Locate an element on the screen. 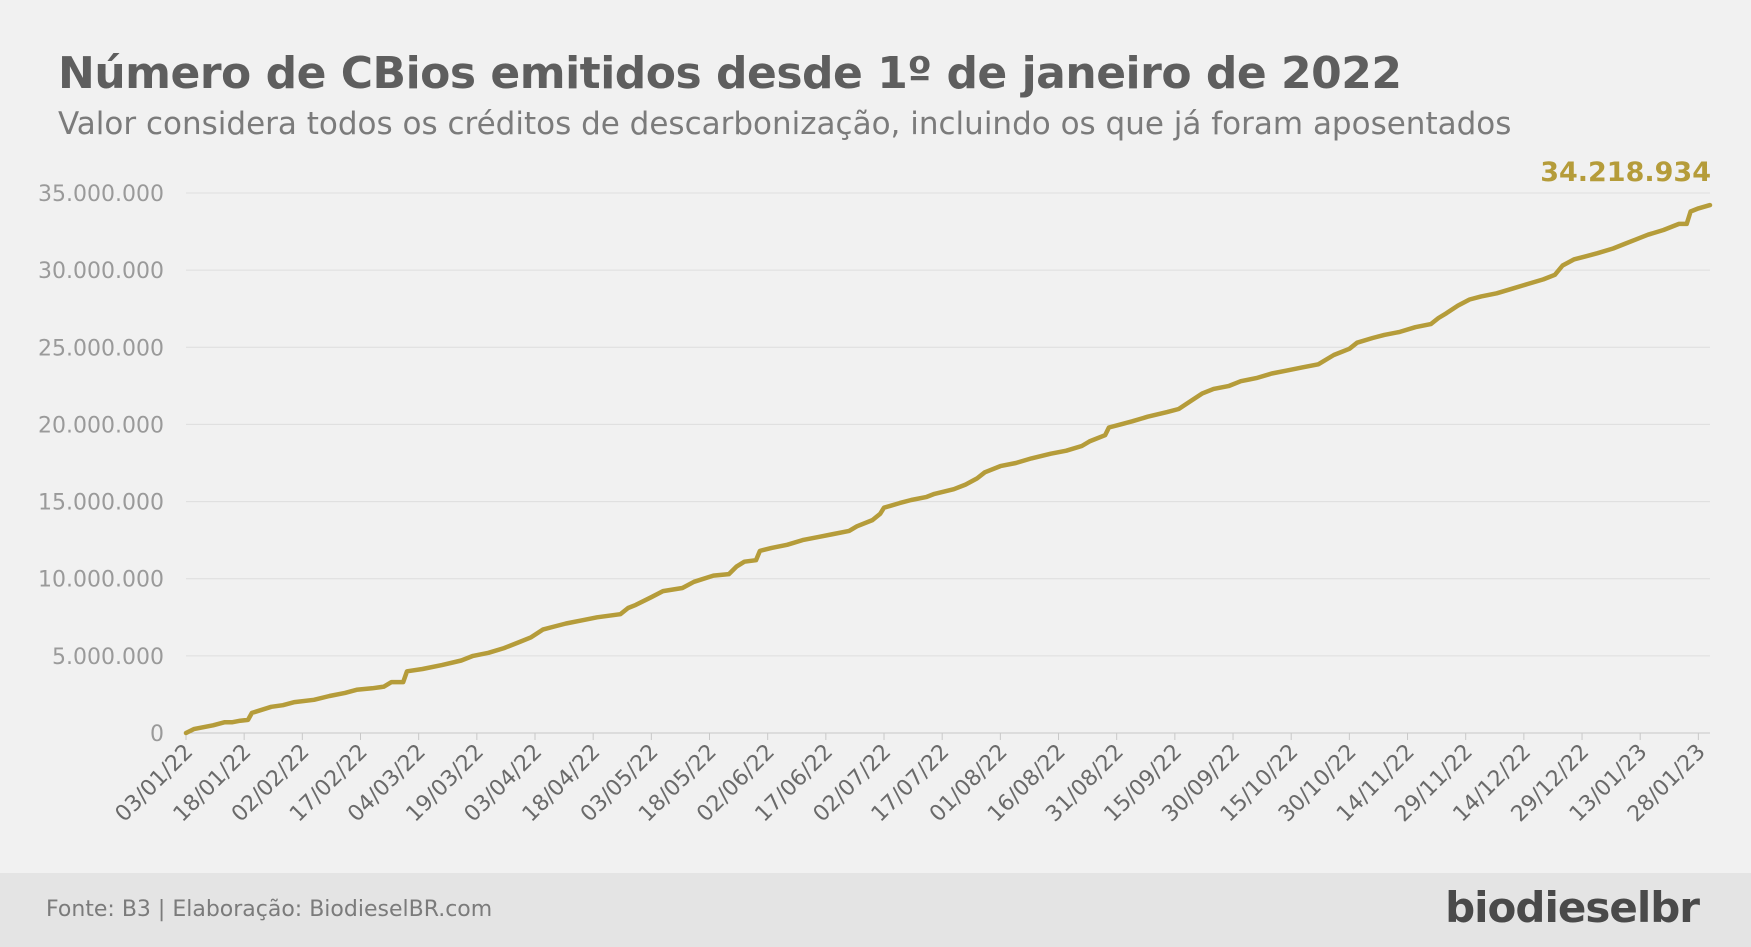 This screenshot has height=947, width=1751. y-tick-label: 20.000.000 is located at coordinates (101, 425).